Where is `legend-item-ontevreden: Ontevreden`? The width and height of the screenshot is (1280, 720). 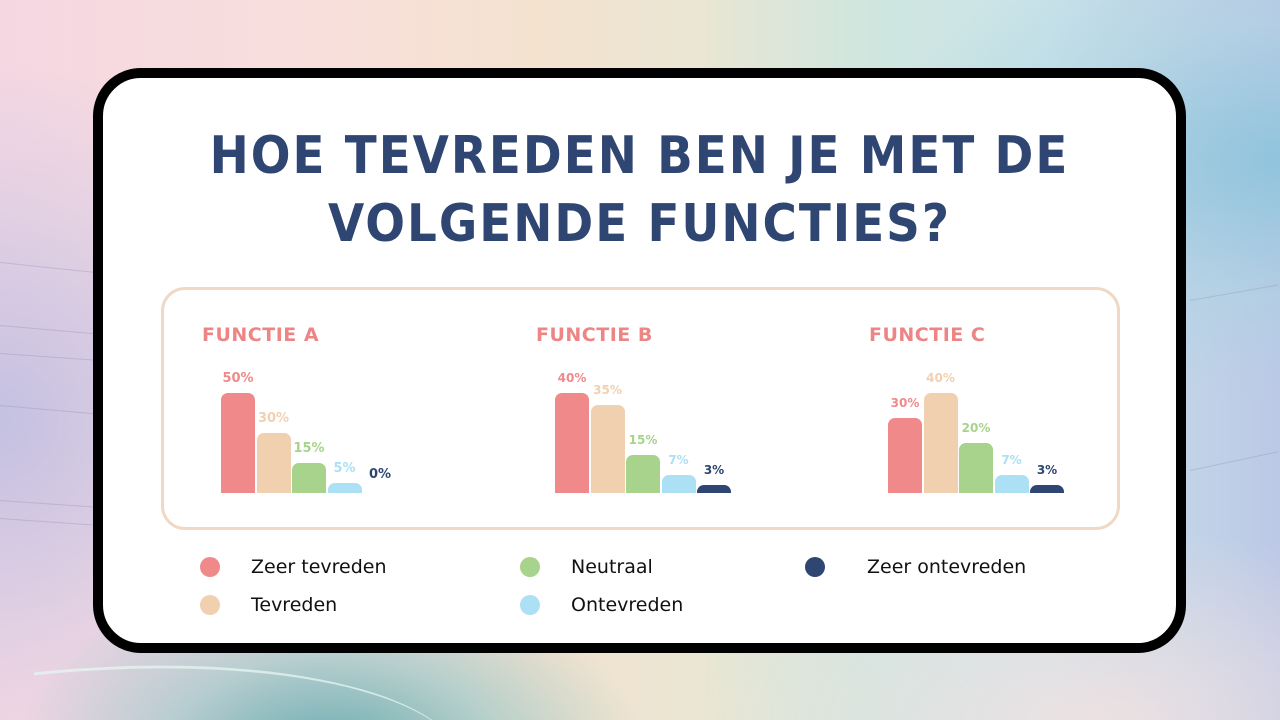
legend-item-ontevreden: Ontevreden is located at coordinates (601, 605).